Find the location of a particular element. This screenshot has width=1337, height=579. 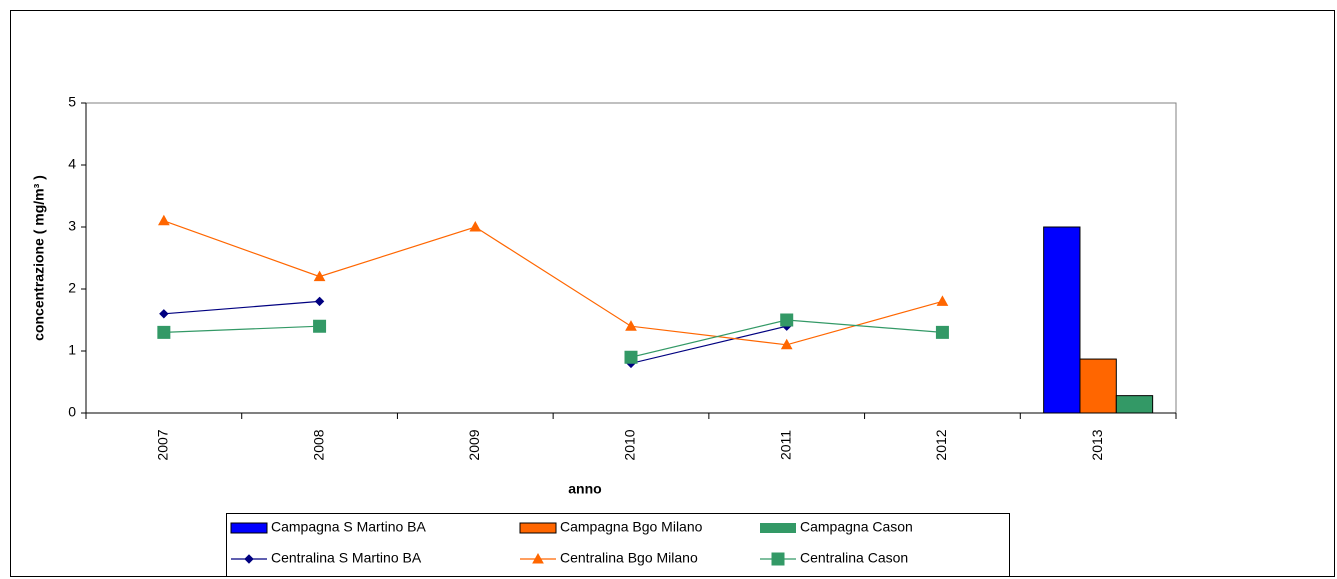

y-tick-label: 0 is located at coordinates (72, 412).